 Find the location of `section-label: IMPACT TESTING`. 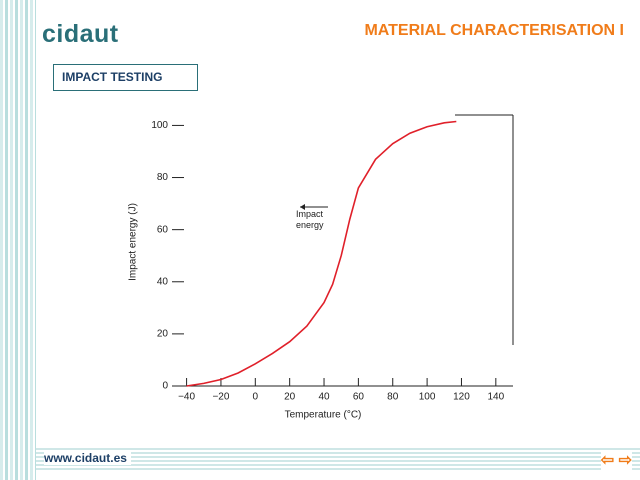

section-label: IMPACT TESTING is located at coordinates (125, 77).